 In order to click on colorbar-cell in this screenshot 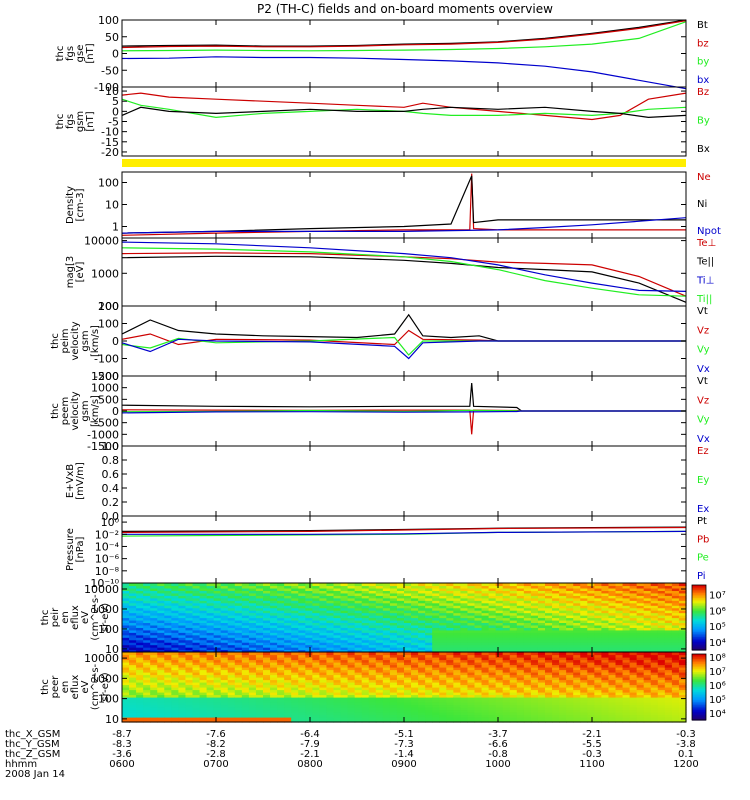, I will do `click(699, 714)`.